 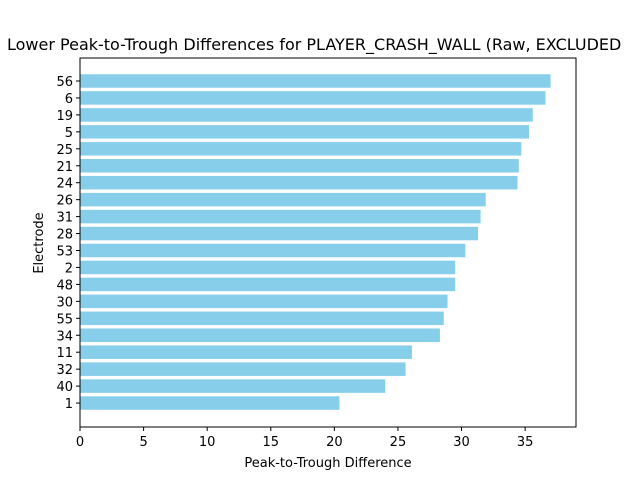 What do you see at coordinates (69, 133) in the screenshot?
I see `y-tick-label: 5` at bounding box center [69, 133].